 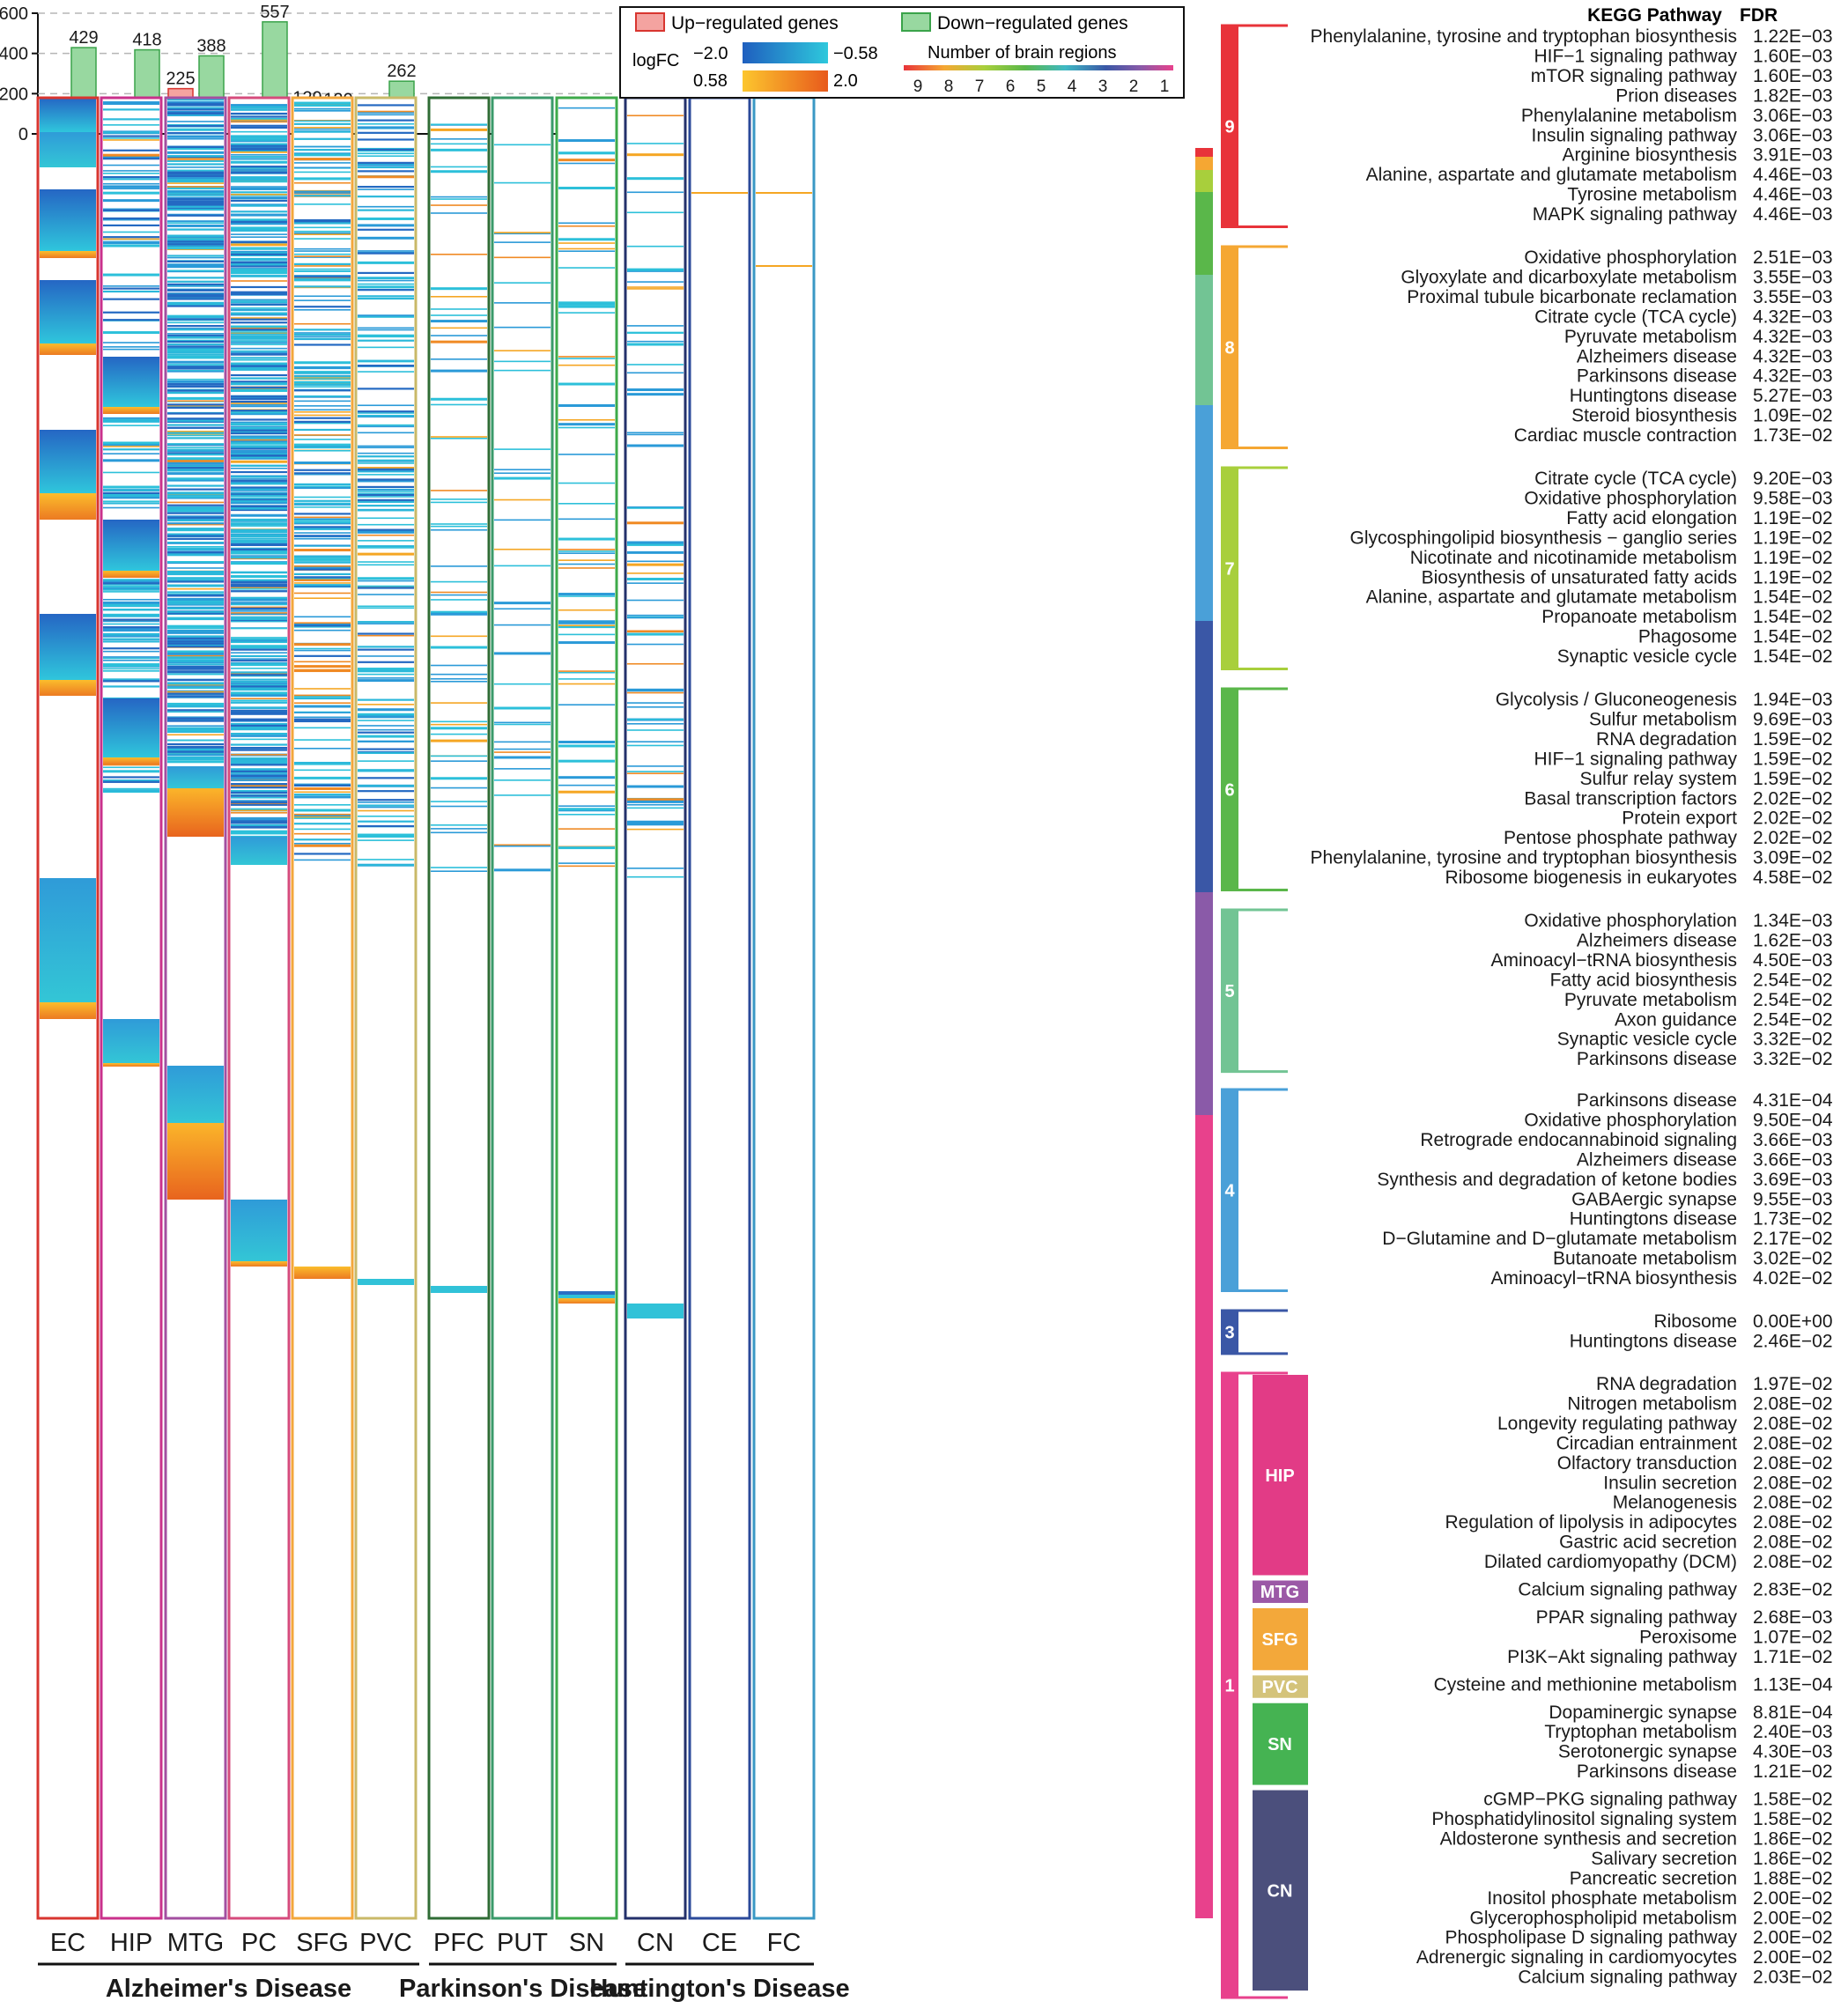 What do you see at coordinates (1793, 1341) in the screenshot?
I see `pathway-fdr: 2.46E−02` at bounding box center [1793, 1341].